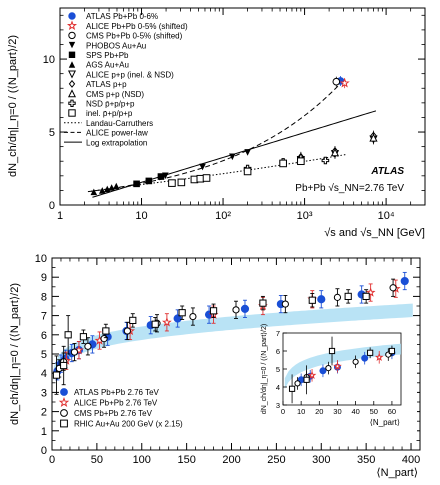  I want to click on top-x-axis-label: √s and √s_NN [GeV], so click(374, 233).